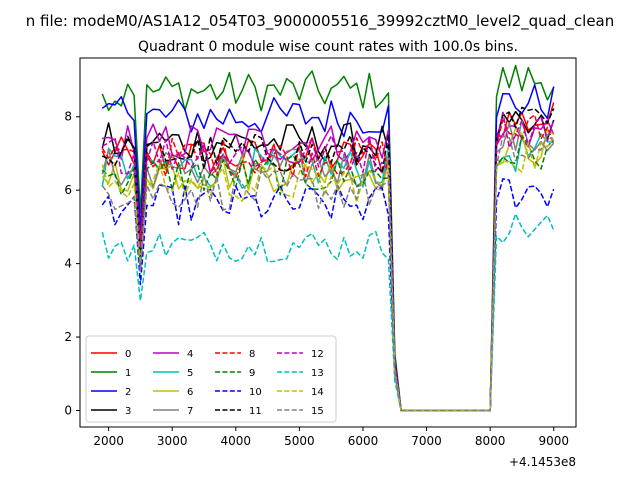  What do you see at coordinates (190, 392) in the screenshot?
I see `legend-label-6: 6` at bounding box center [190, 392].